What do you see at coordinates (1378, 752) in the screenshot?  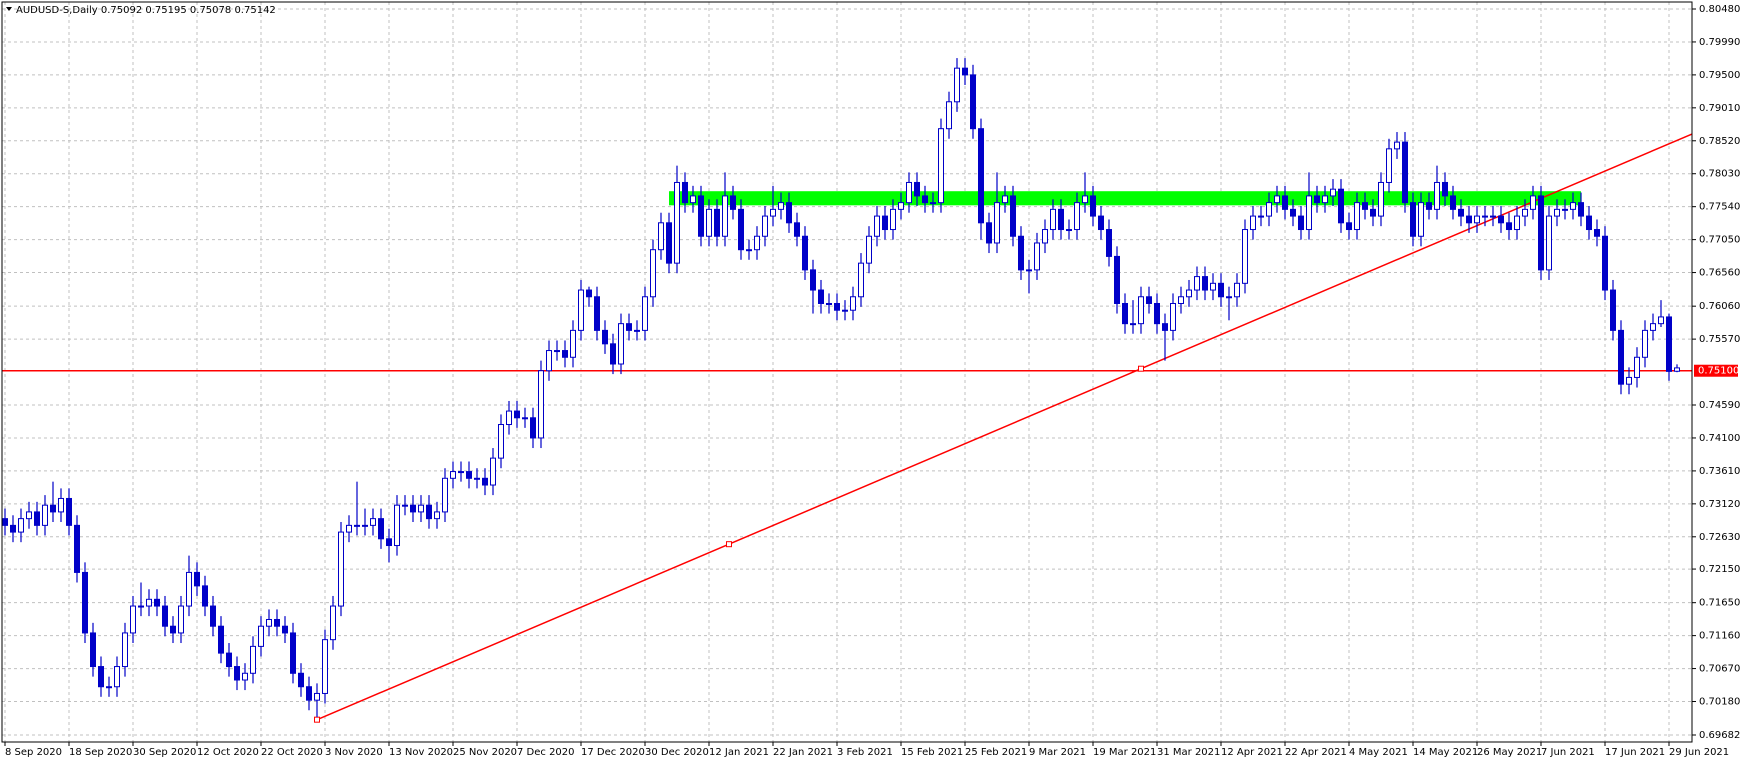 I see `x-tick-label: 4 May 2021` at bounding box center [1378, 752].